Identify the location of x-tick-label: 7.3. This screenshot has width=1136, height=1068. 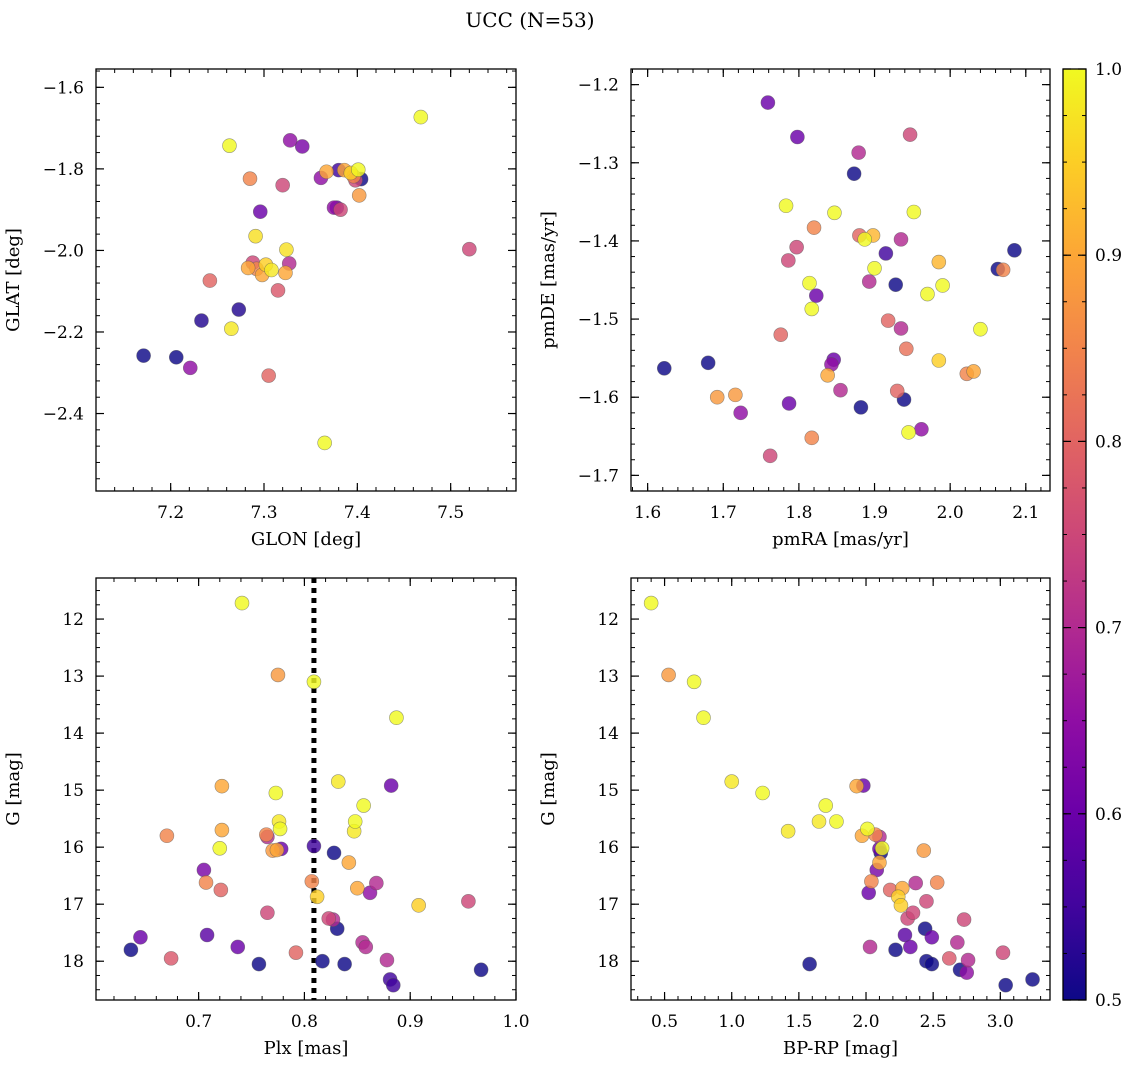
(263, 513).